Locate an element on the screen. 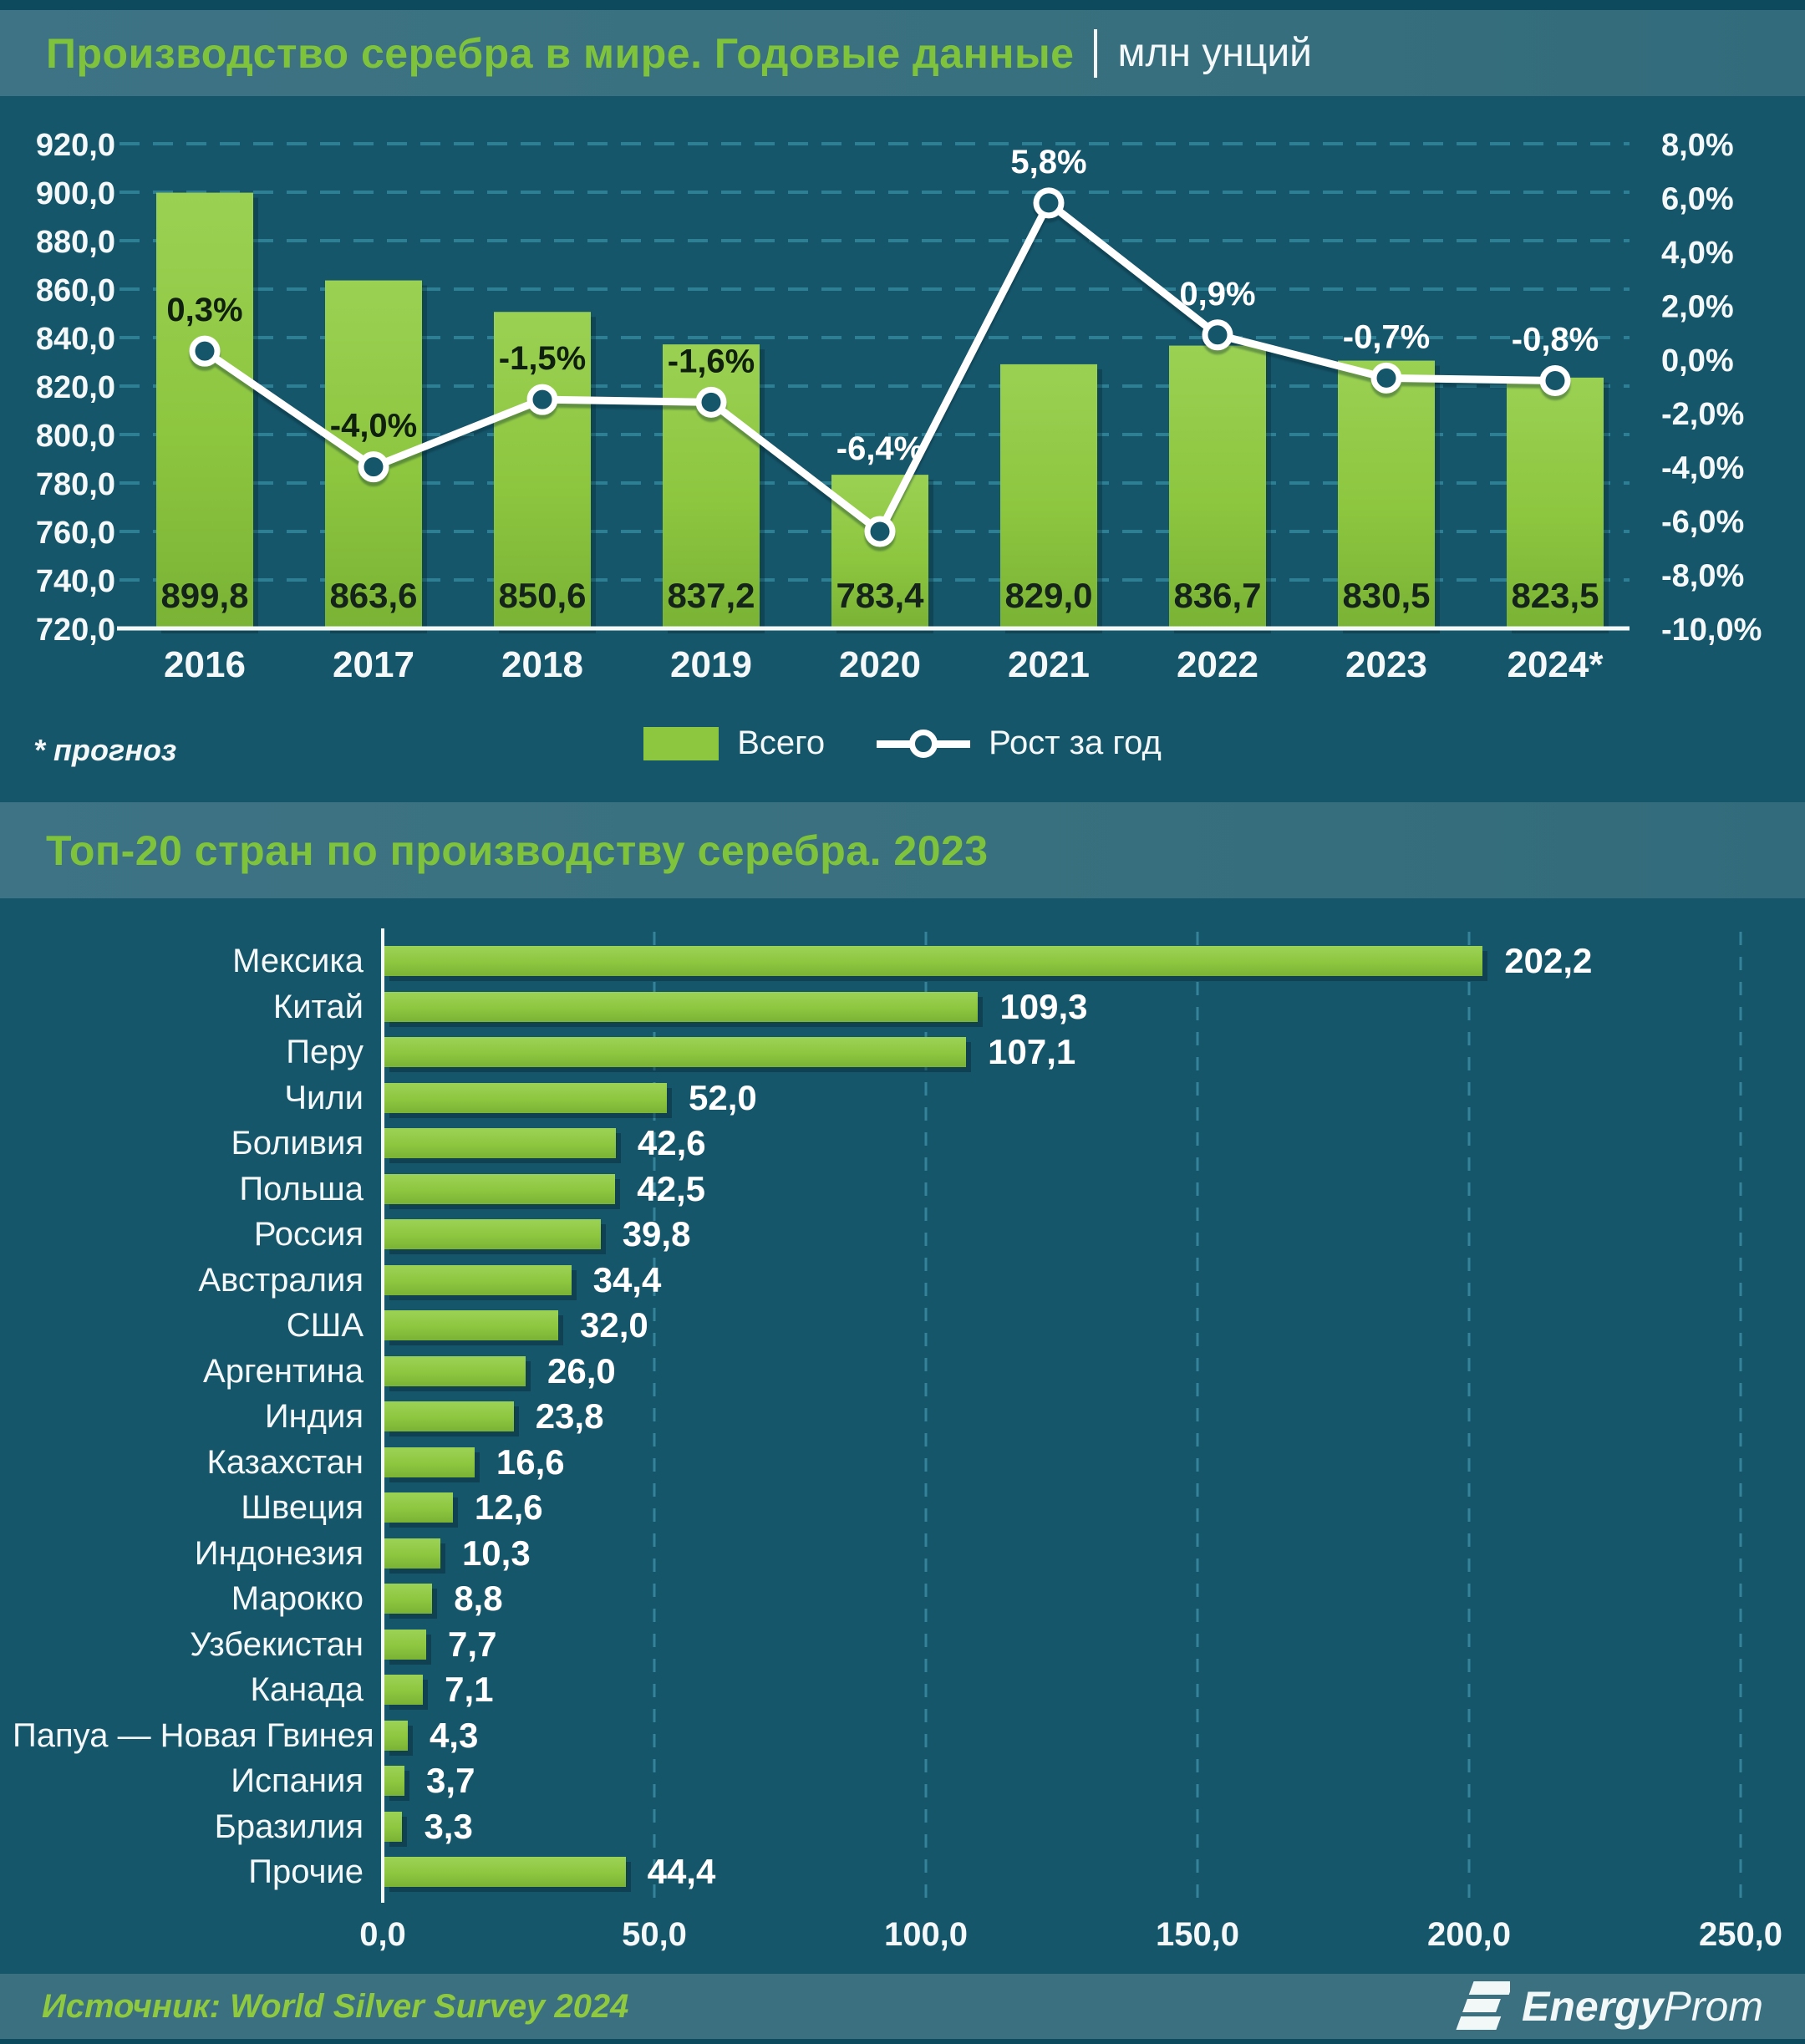 The width and height of the screenshot is (1805, 2044). y2-axis-tick: 6,0% is located at coordinates (1697, 198).